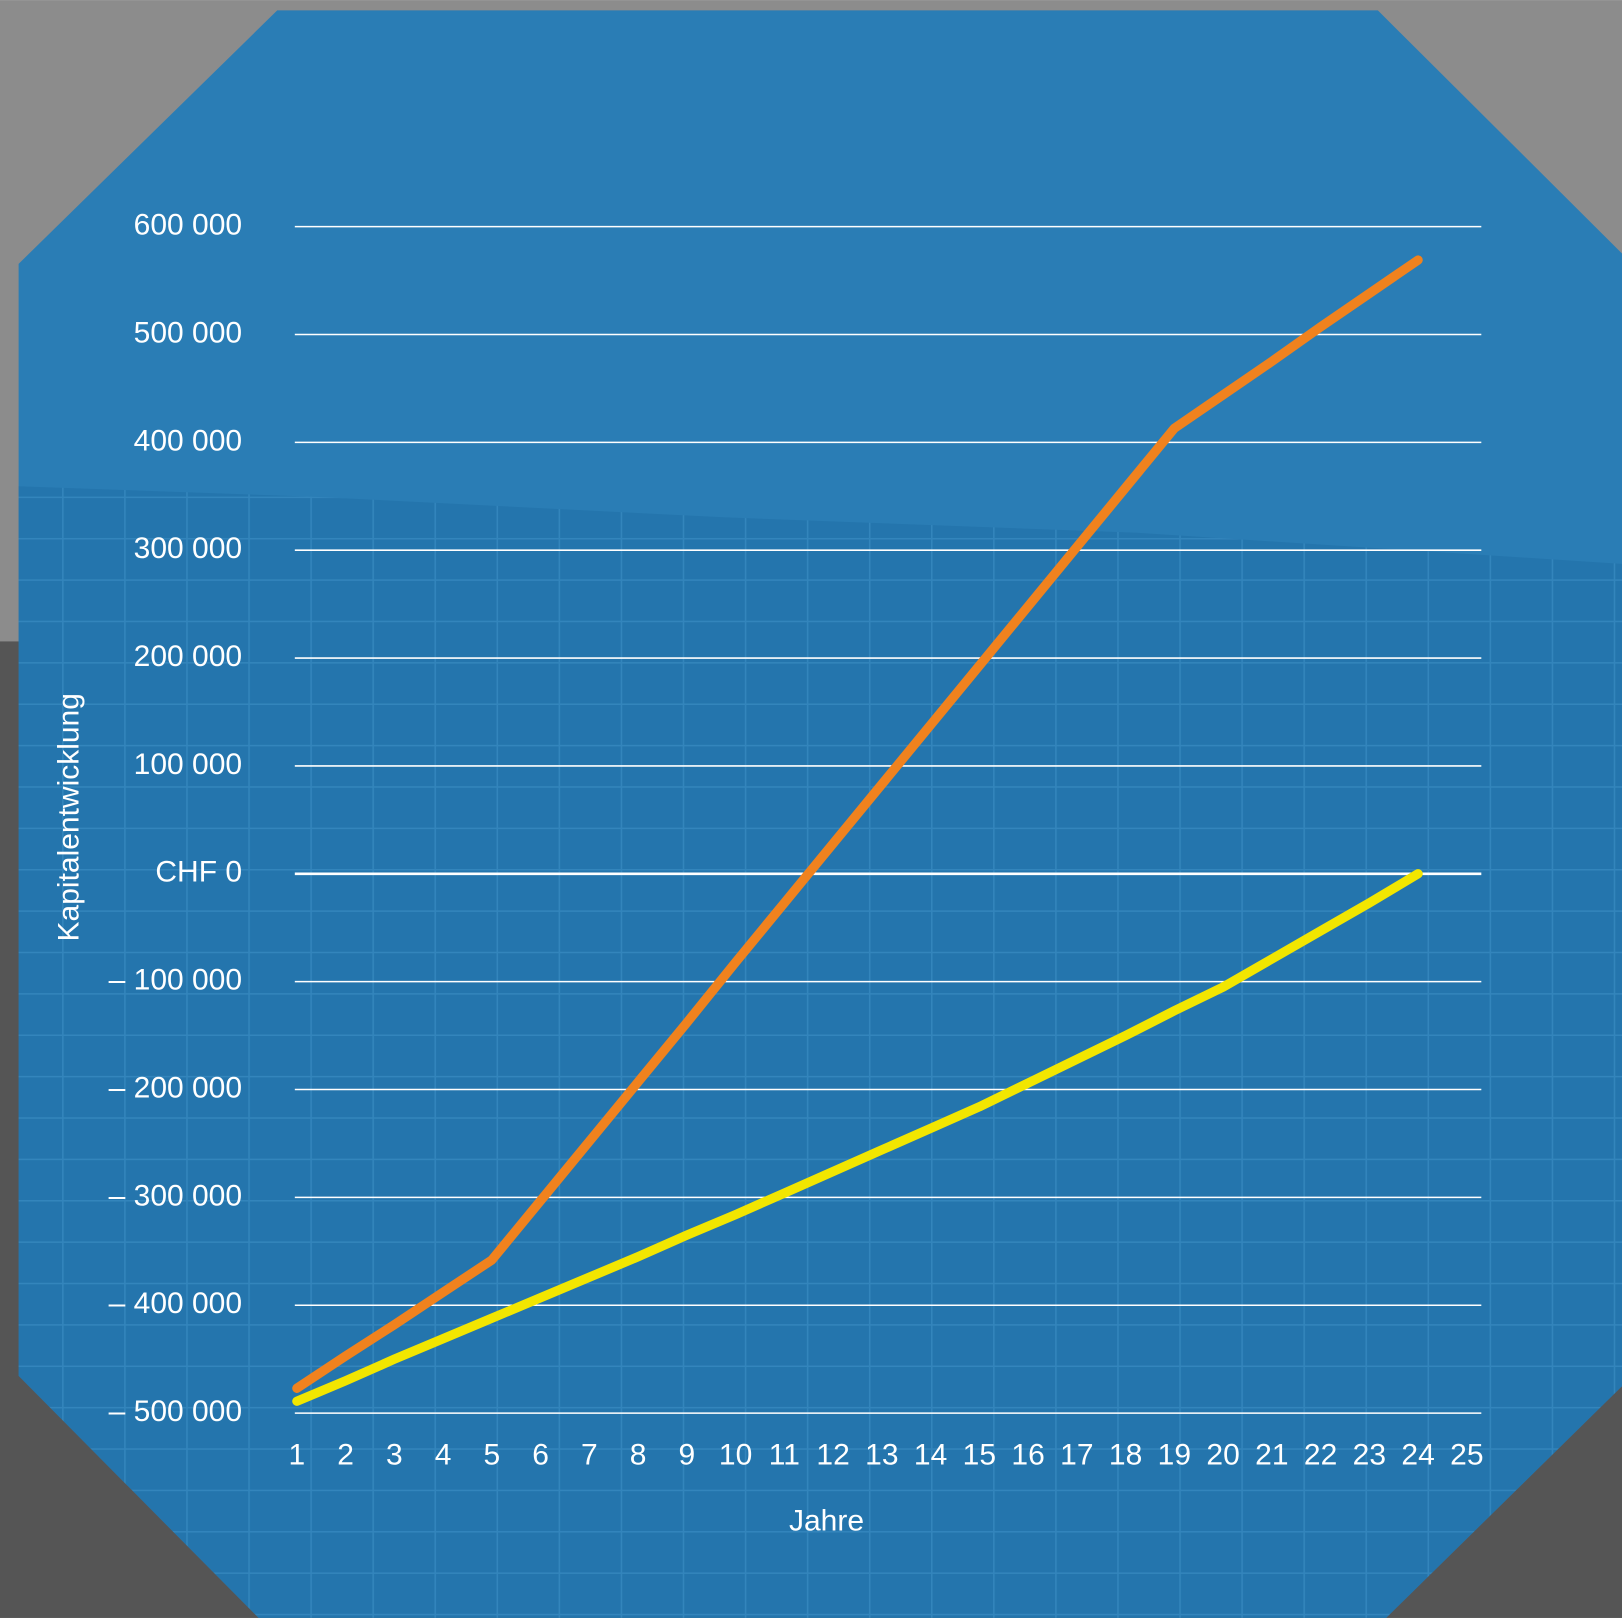  I want to click on x-tick-label: 18, so click(1125, 1454).